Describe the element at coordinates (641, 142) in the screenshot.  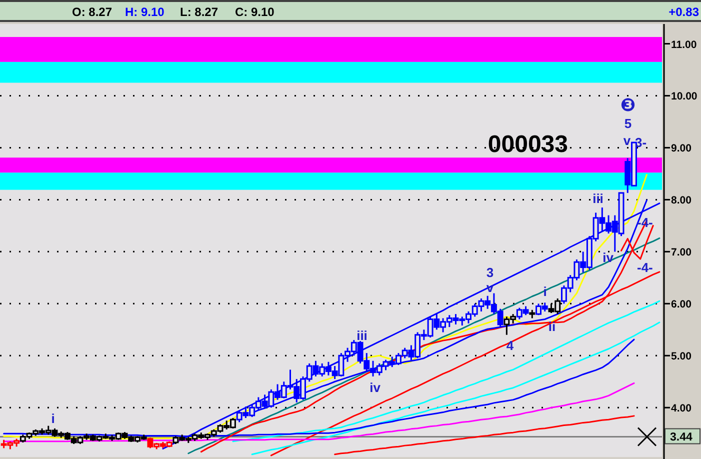
I see `annotation: 3-` at that location.